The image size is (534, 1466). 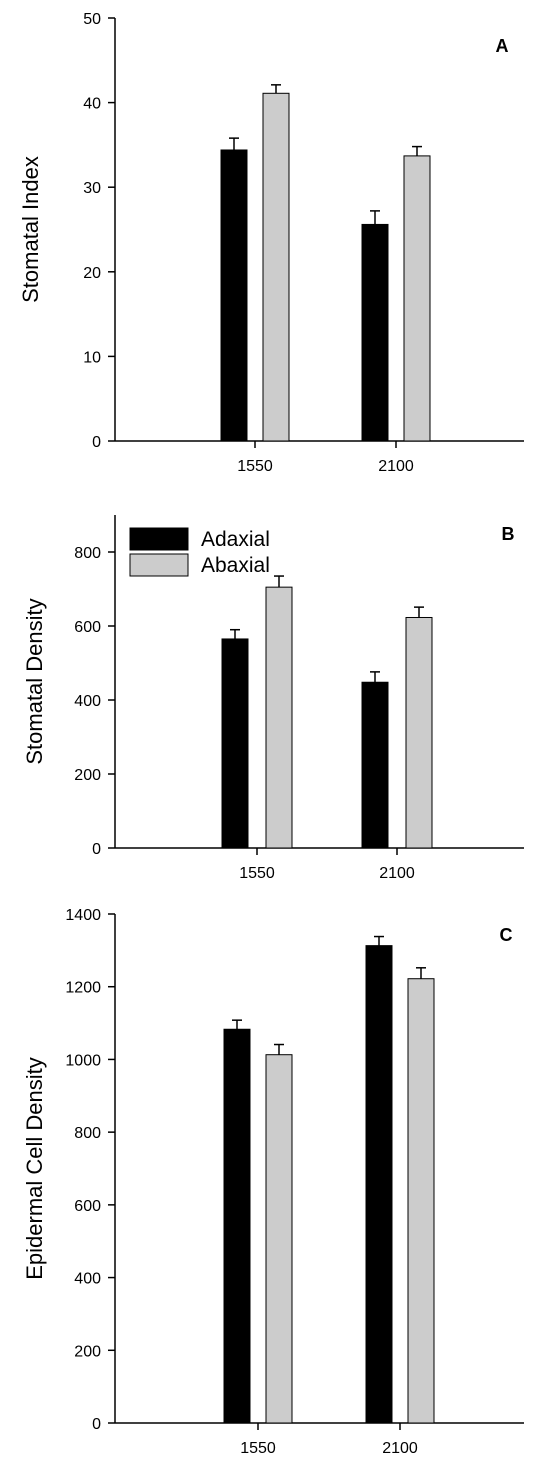 I want to click on legend-label-adaxial: Adaxial, so click(x=235, y=539).